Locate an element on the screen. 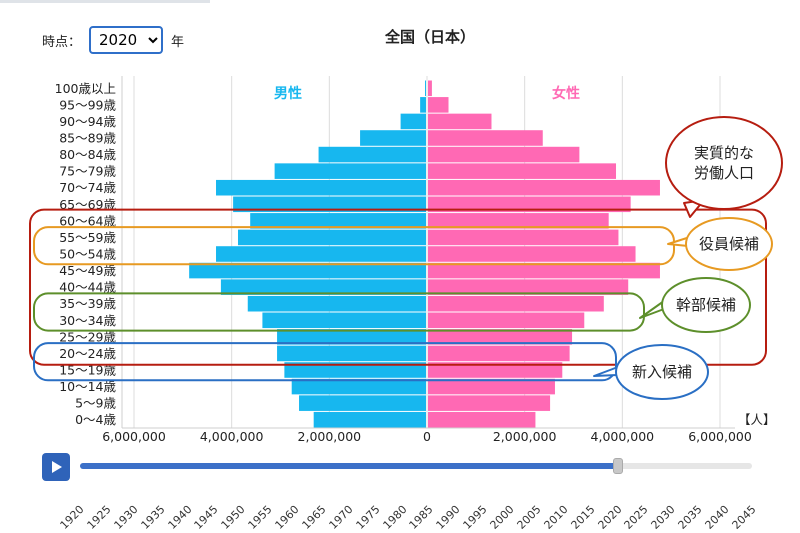  y-tick-label-16: 80〜84歳 is located at coordinates (87, 154).